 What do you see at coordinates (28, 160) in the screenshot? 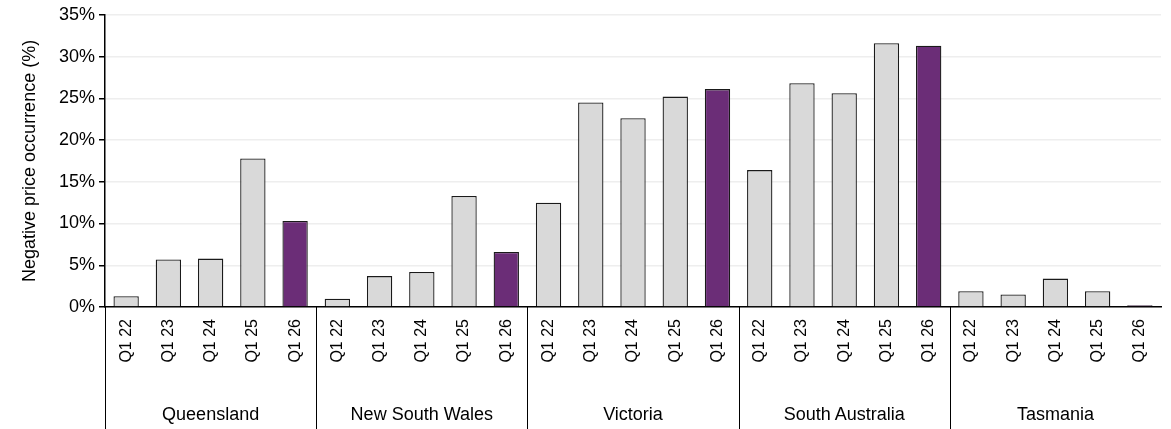
I see `y-axis-title: Negative price occurrence (%)` at bounding box center [28, 160].